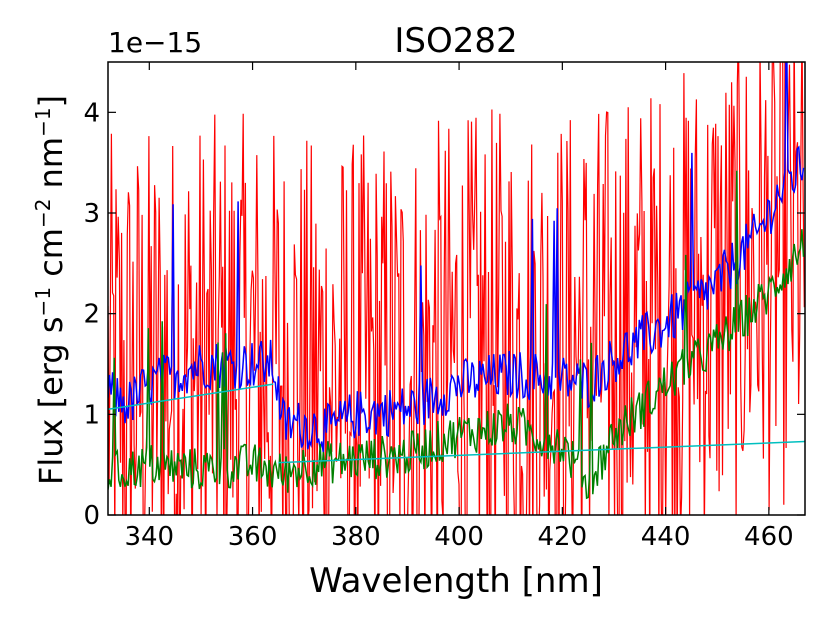 Image resolution: width=830 pixels, height=623 pixels. Describe the element at coordinates (91, 113) in the screenshot. I see `y-tick-label-4: 4` at that location.